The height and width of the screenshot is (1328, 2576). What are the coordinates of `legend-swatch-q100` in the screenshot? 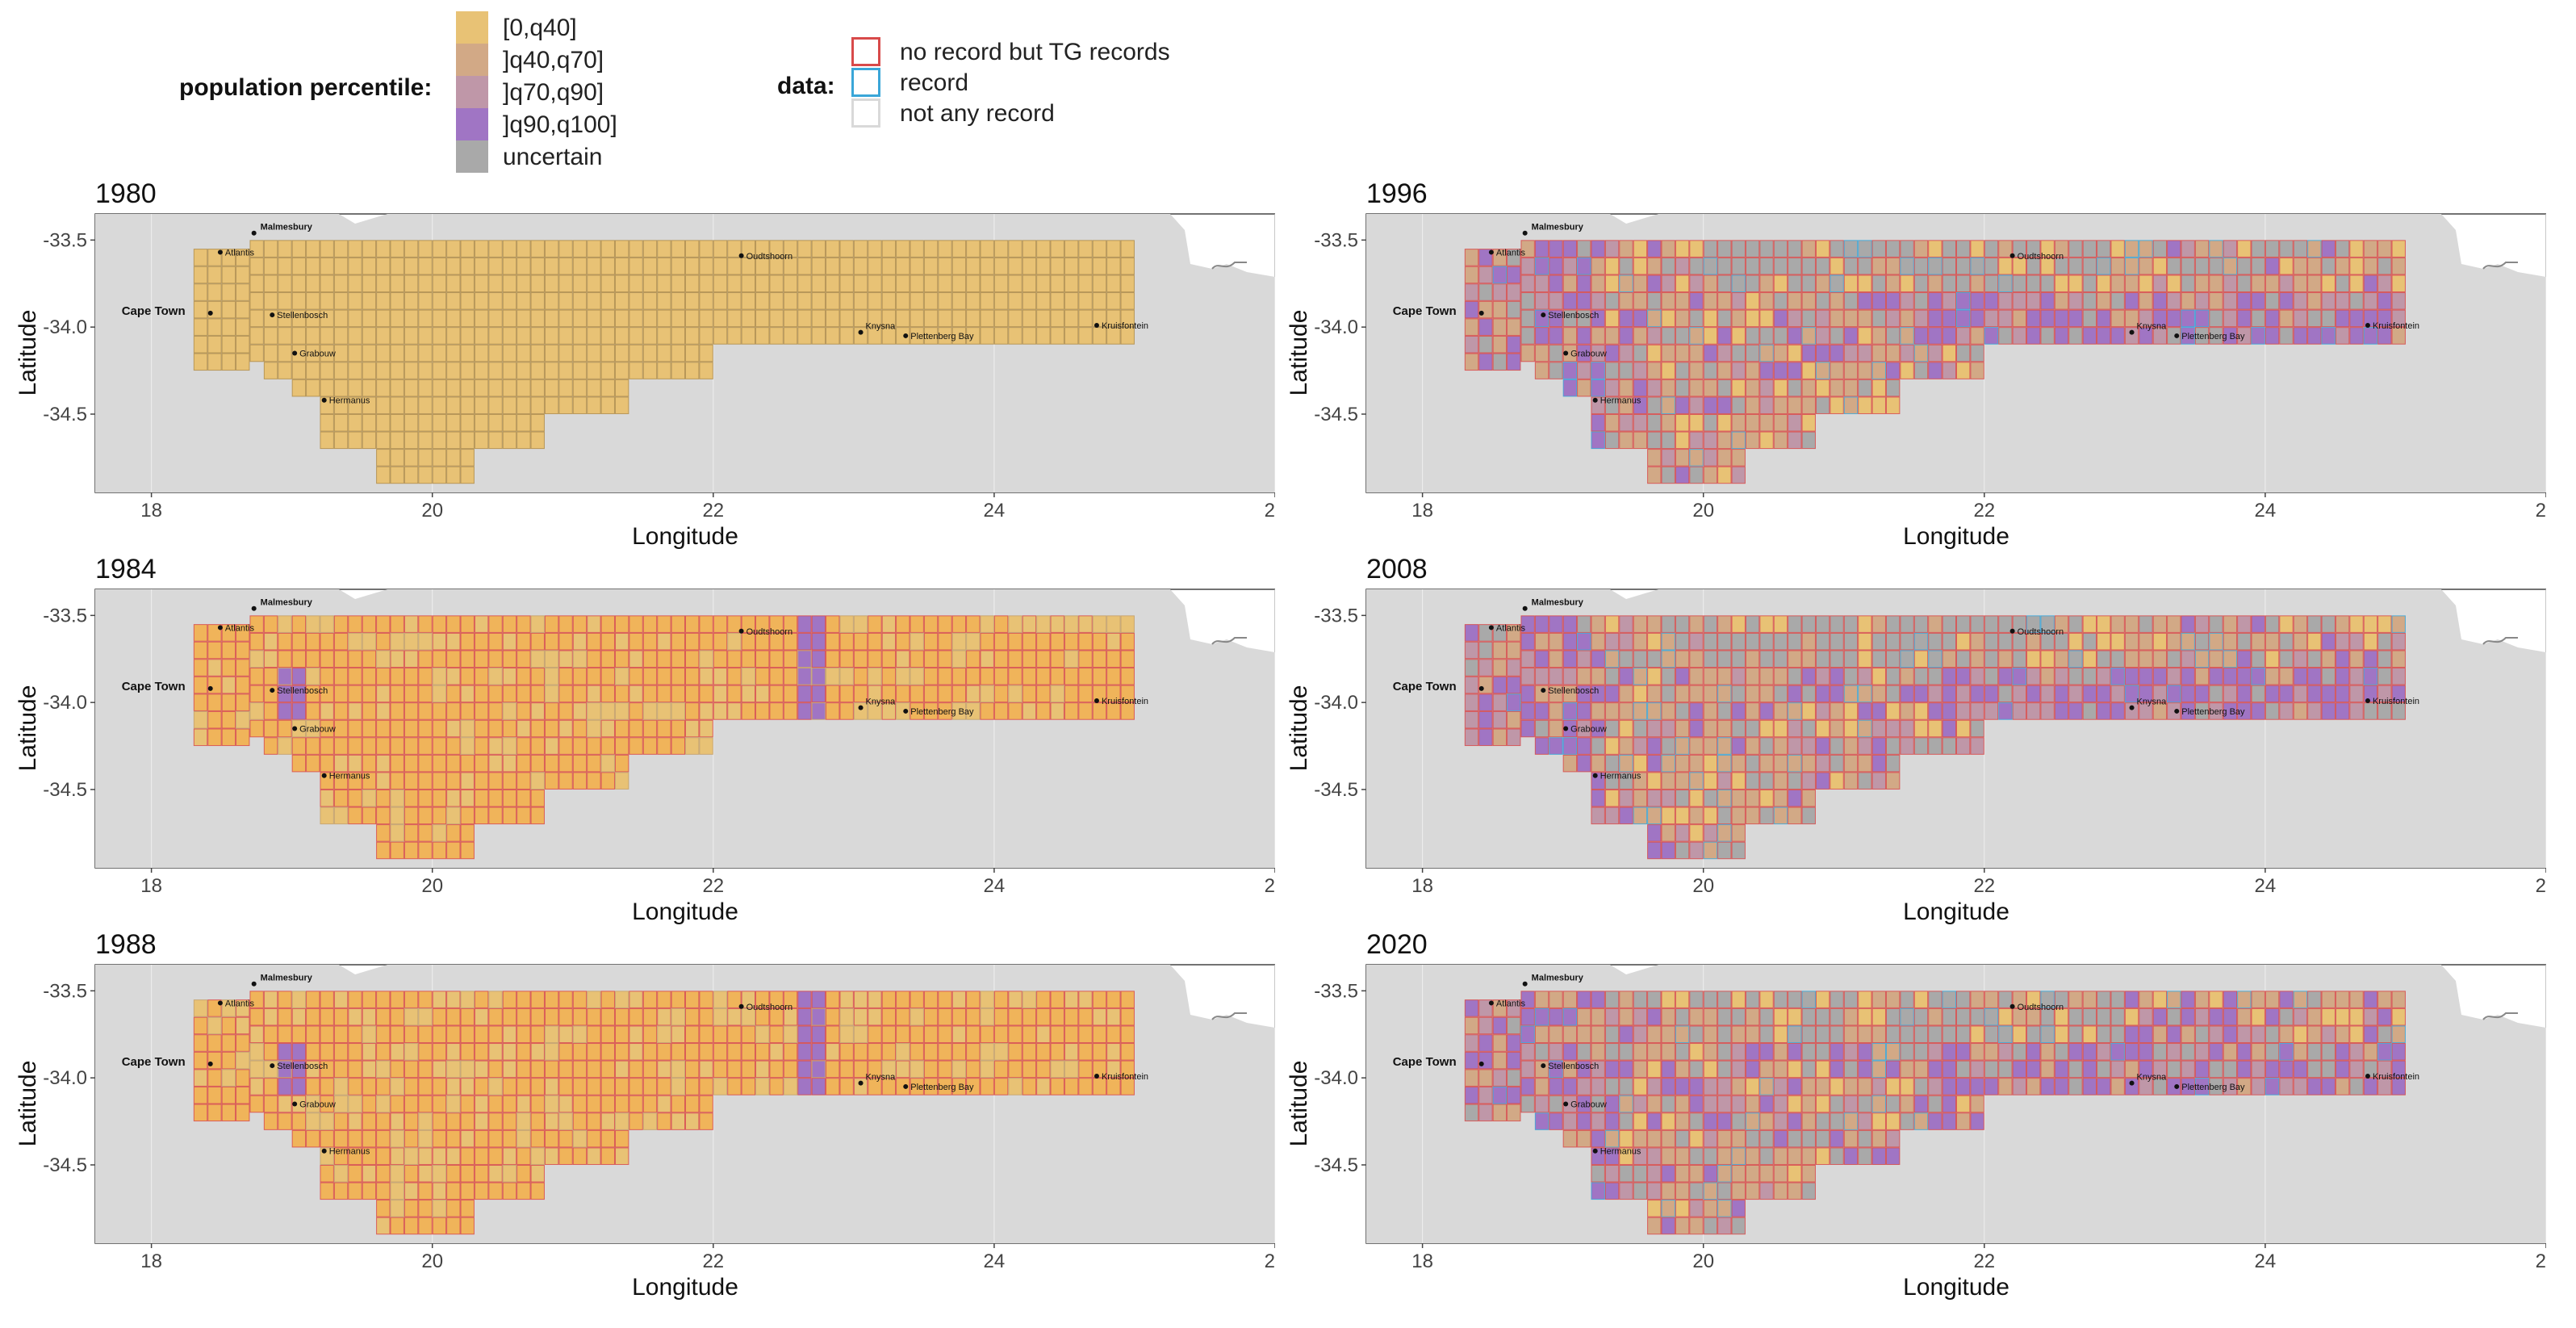 It's located at (472, 124).